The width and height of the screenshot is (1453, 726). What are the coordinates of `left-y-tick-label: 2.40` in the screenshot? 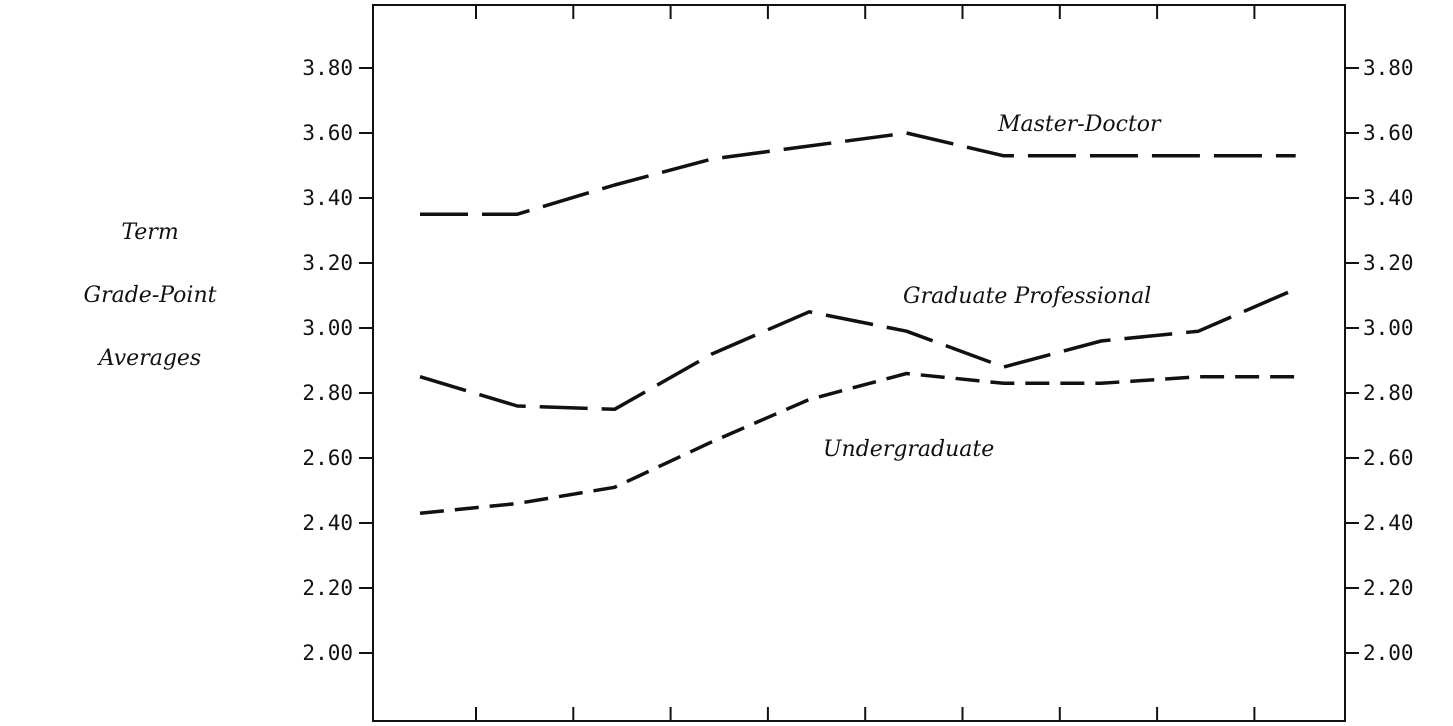 It's located at (327, 523).